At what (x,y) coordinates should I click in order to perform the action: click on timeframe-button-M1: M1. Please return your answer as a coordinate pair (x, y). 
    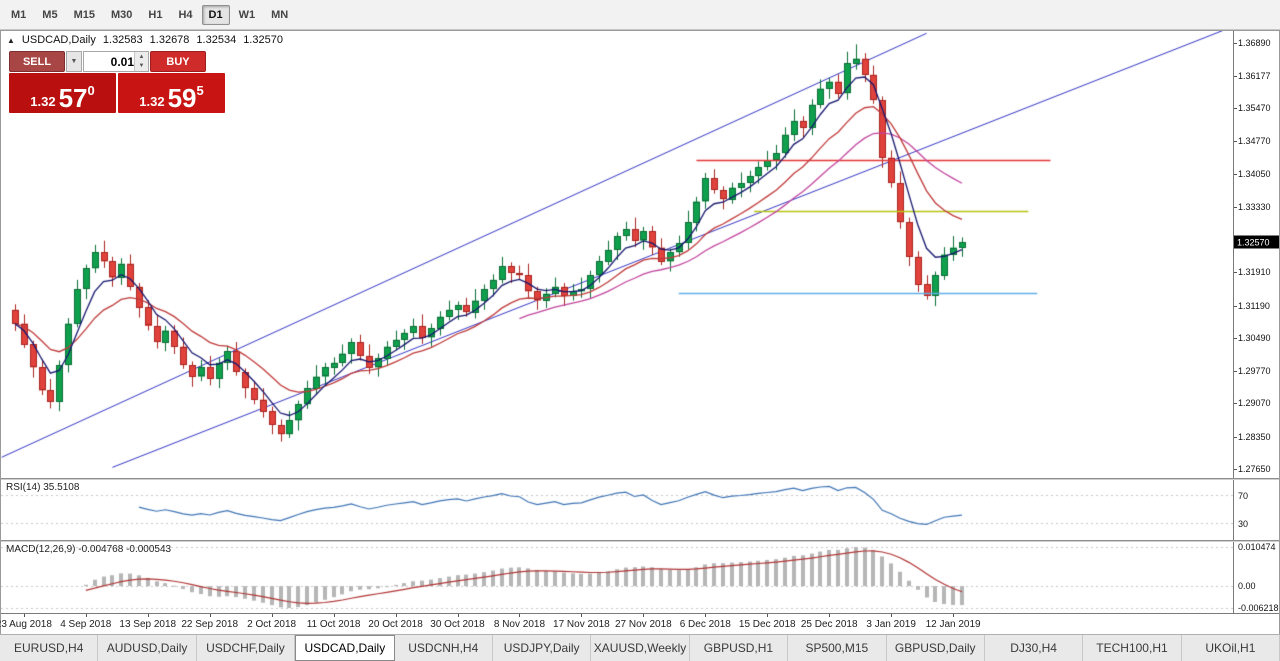
    Looking at the image, I should click on (19, 14).